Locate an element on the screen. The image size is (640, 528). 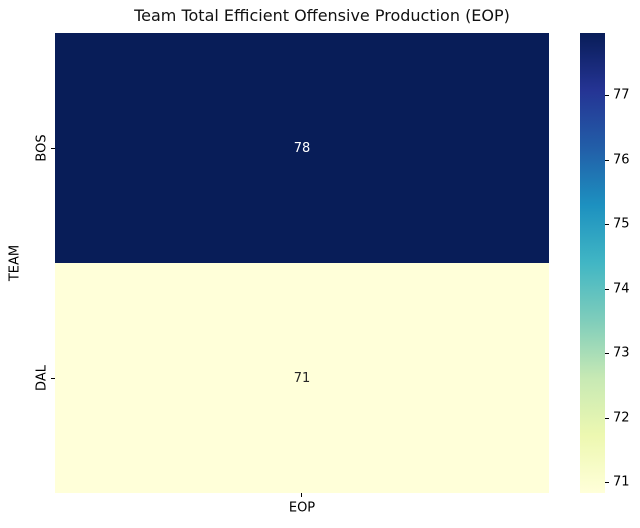
ytick-label-bos: BOS is located at coordinates (42, 148).